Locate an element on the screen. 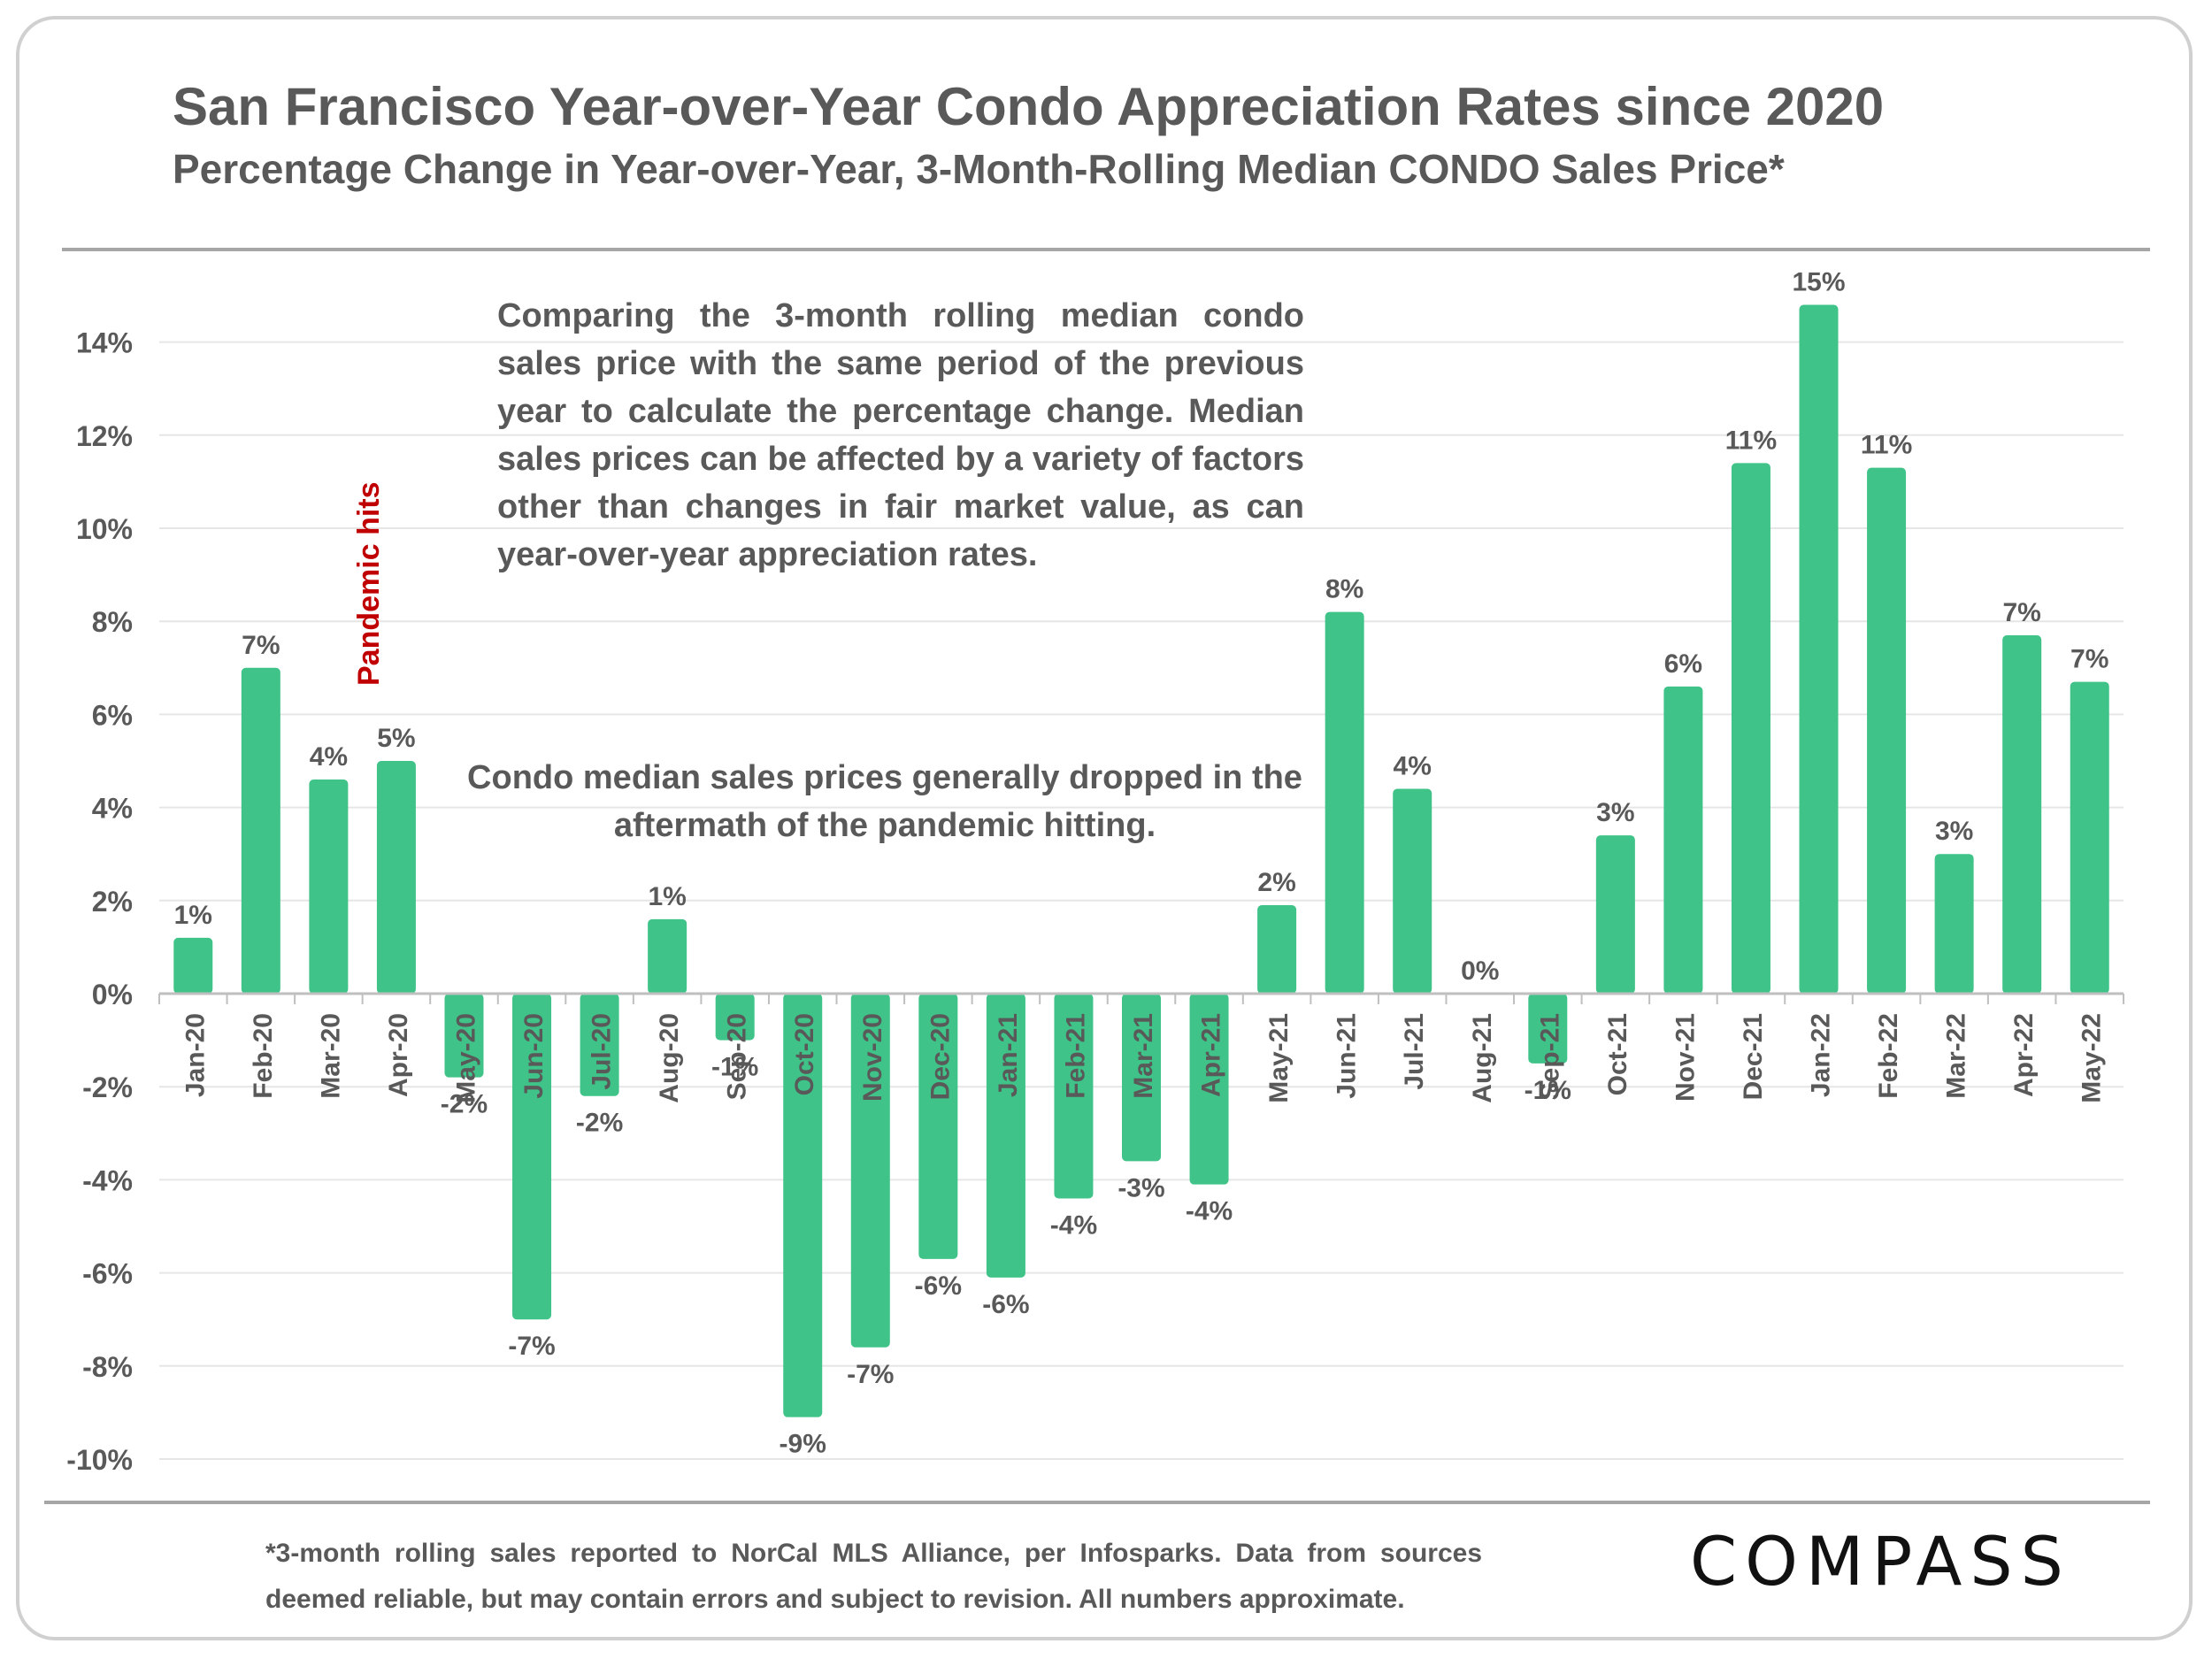 This screenshot has width=2212, height=1659. x-tick-label: Feb-22 is located at coordinates (1889, 1056).